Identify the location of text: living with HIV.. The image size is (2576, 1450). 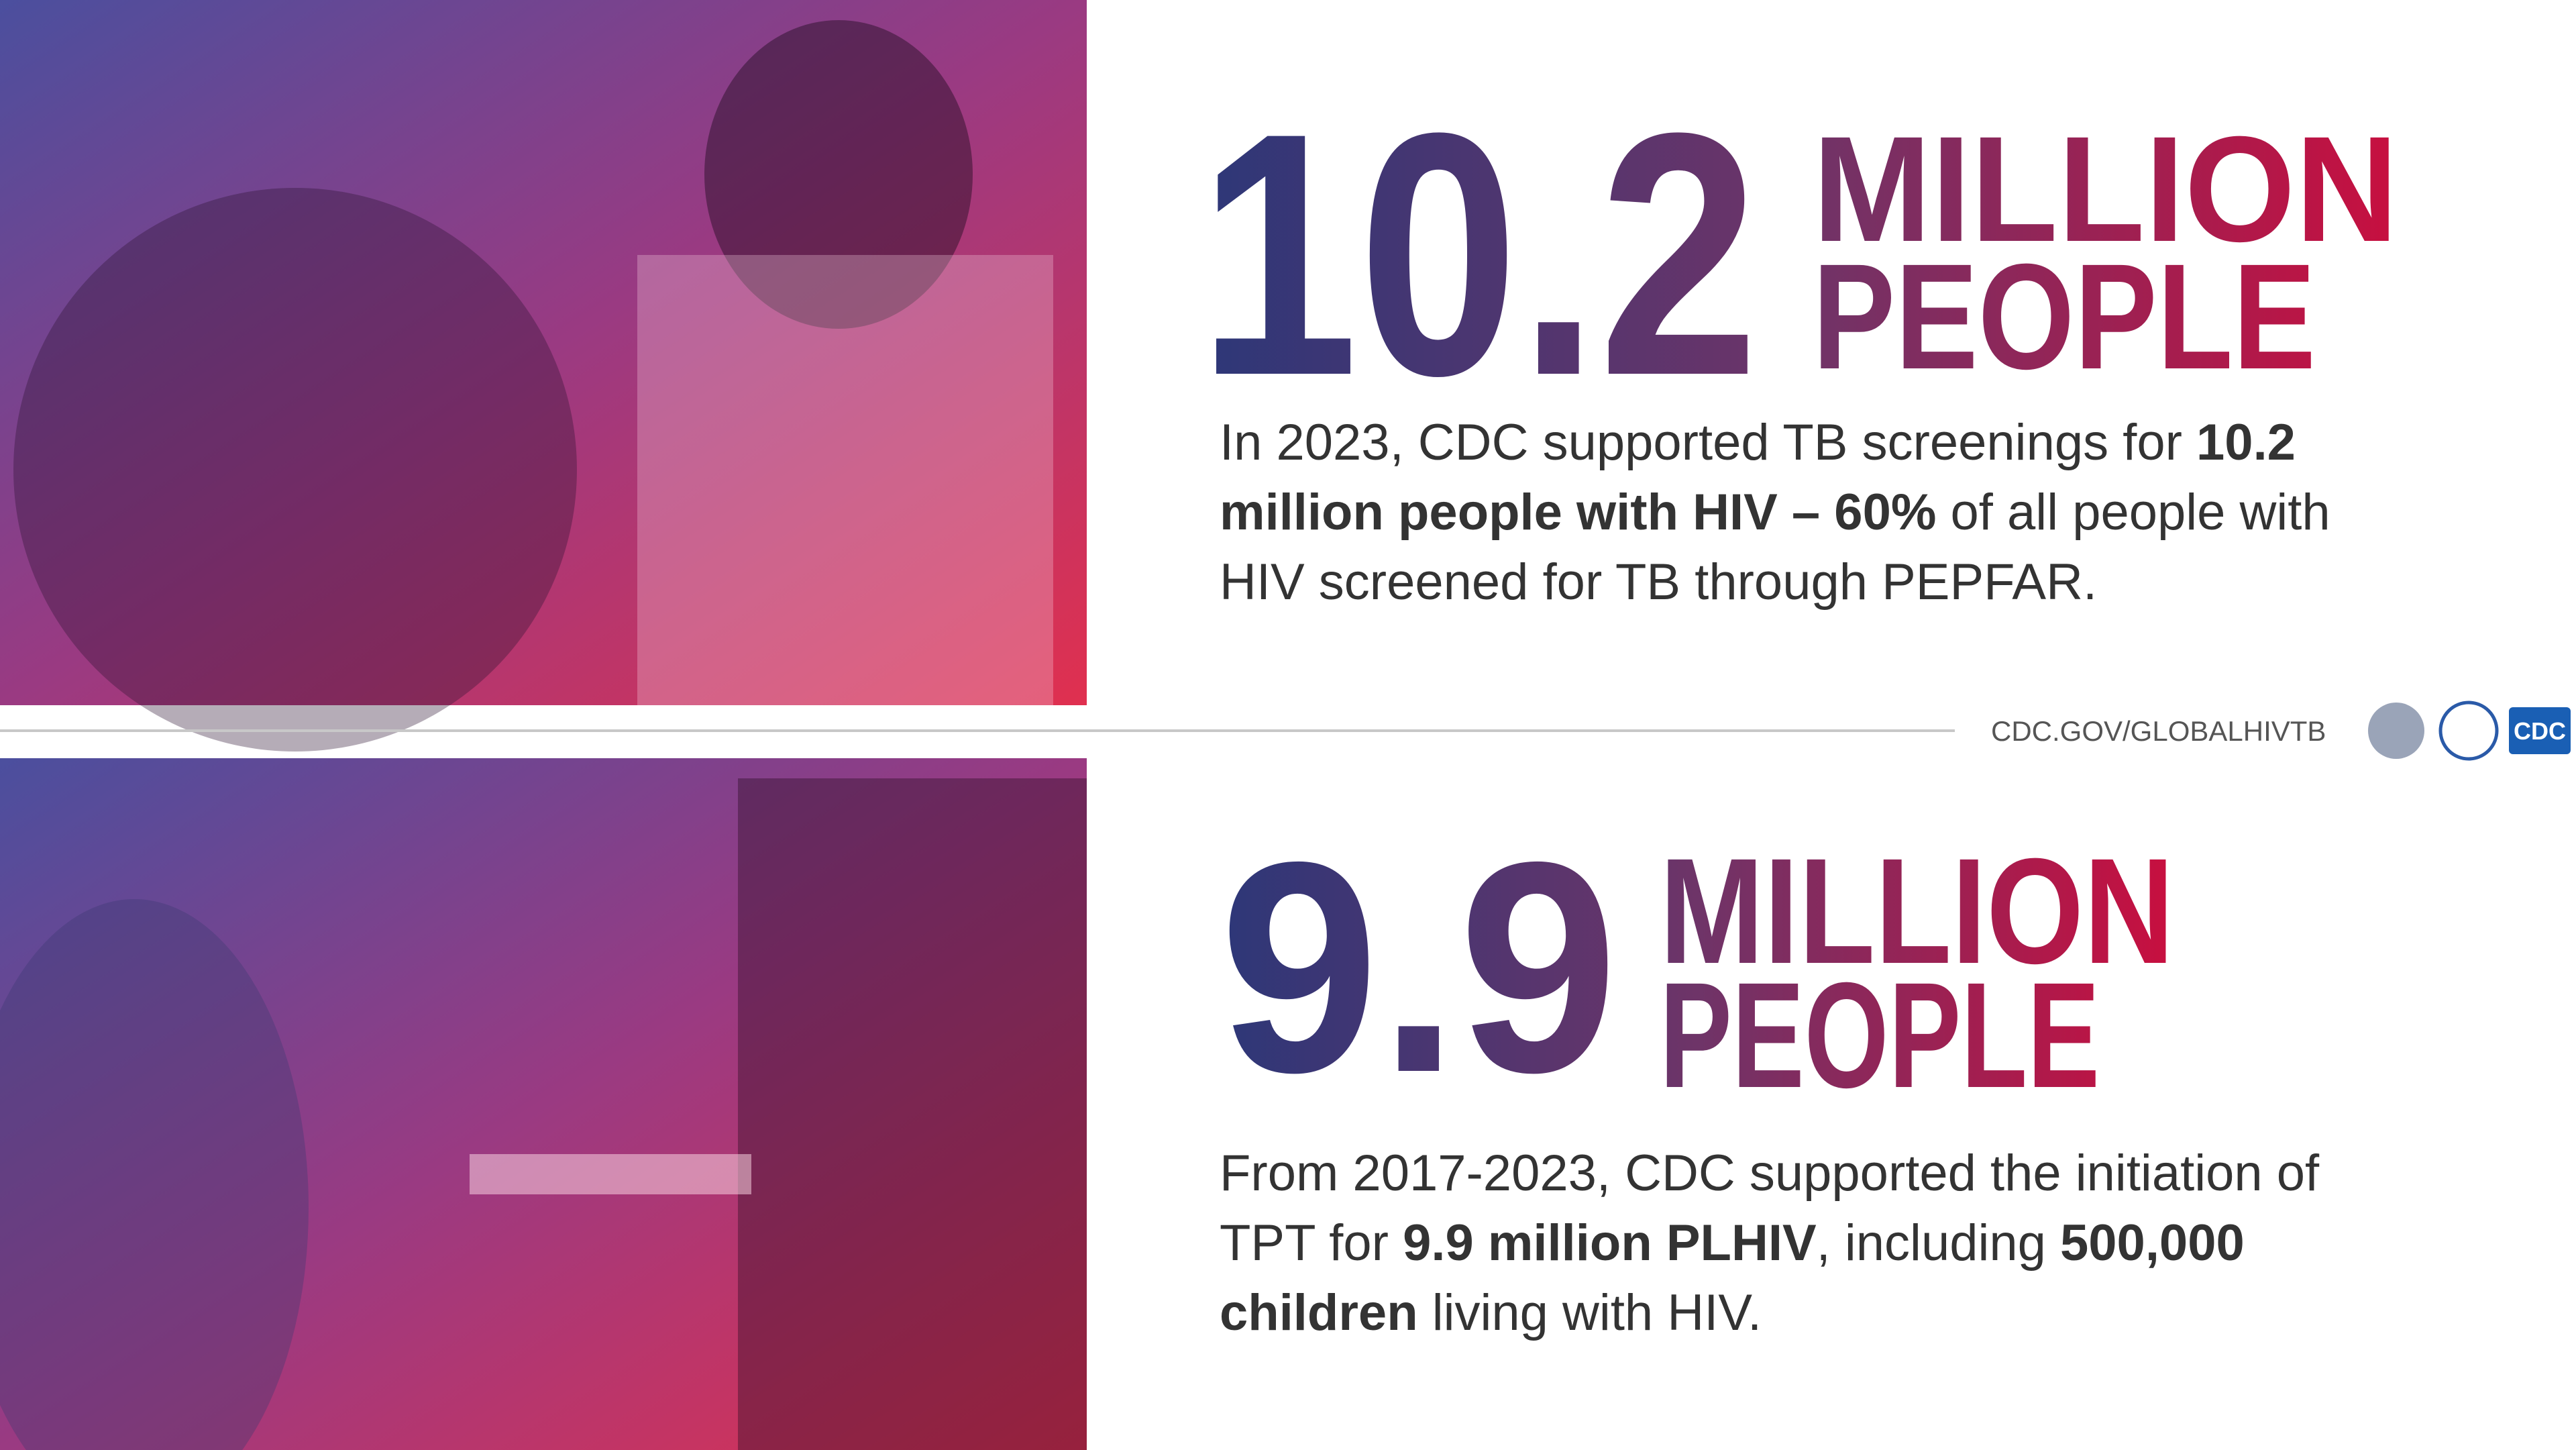
(1590, 1312).